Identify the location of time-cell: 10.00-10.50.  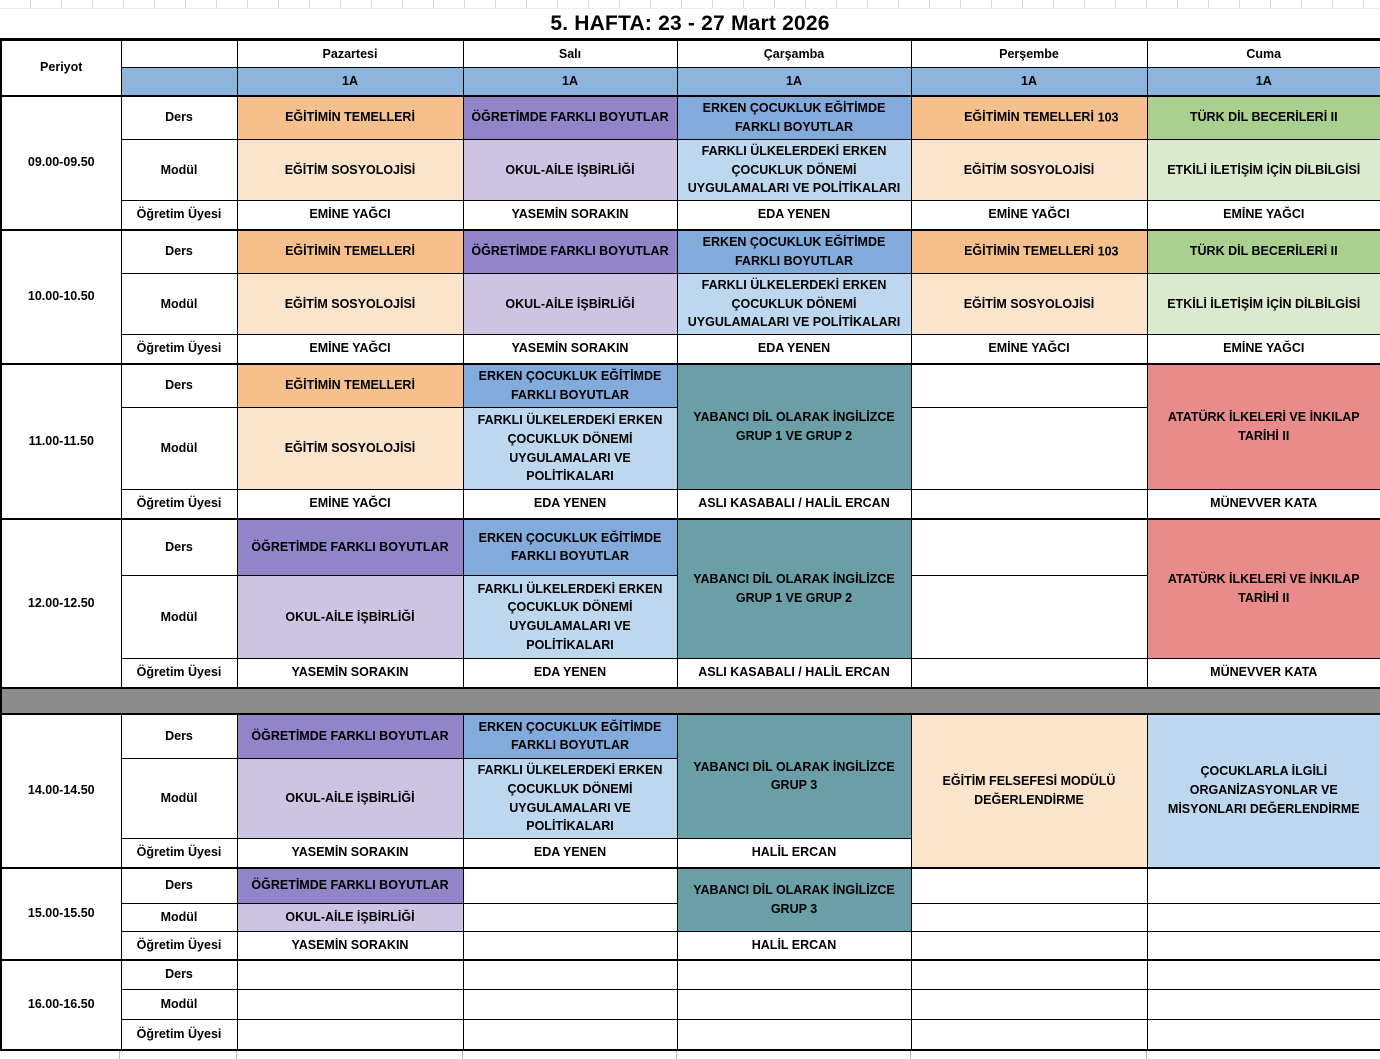
(61, 296).